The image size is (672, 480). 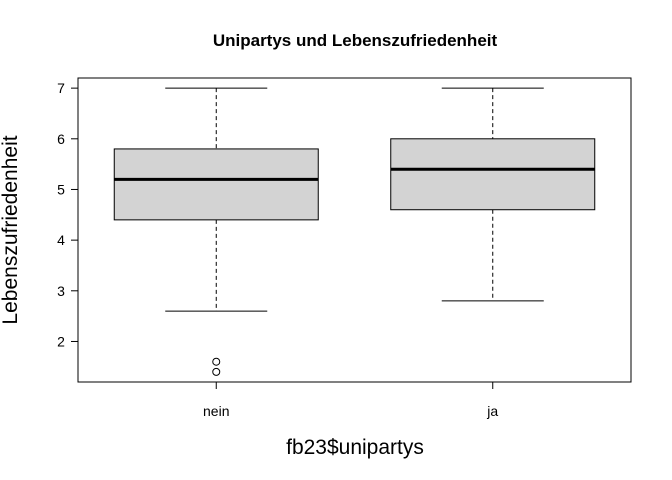 I want to click on y-tick-label: 3, so click(x=61, y=291).